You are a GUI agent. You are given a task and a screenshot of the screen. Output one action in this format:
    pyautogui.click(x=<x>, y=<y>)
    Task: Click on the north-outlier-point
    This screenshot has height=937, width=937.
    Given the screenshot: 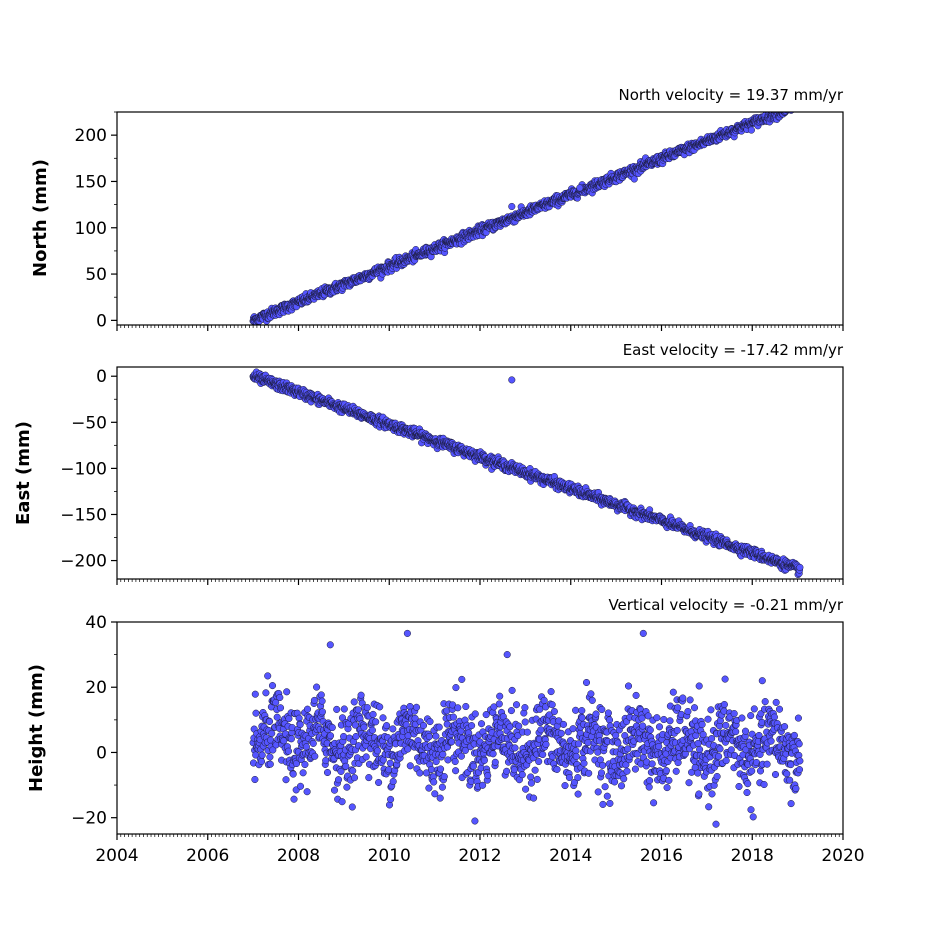 What is the action you would take?
    pyautogui.click(x=580, y=188)
    